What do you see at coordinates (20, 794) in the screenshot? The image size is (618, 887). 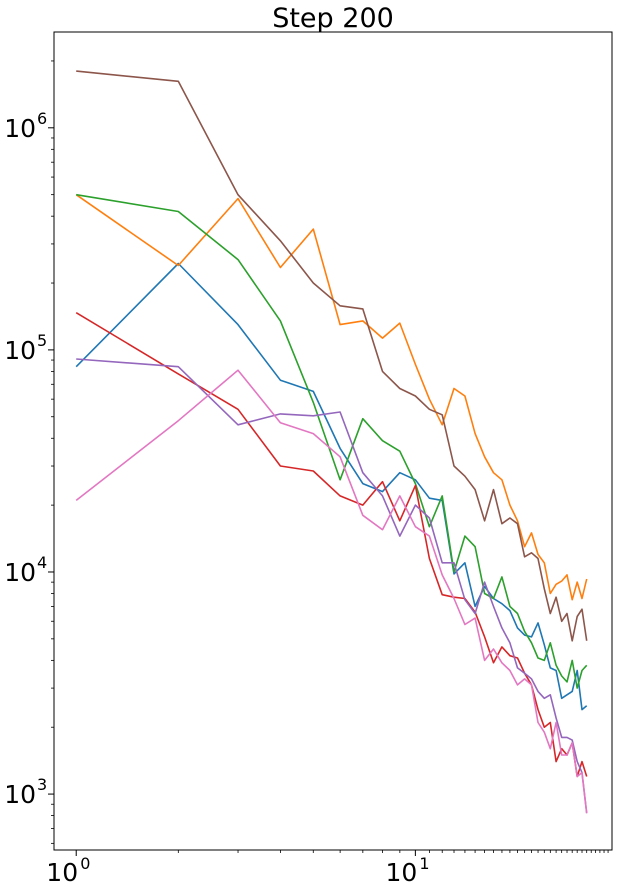 I see `y-tick-label-1: 10` at bounding box center [20, 794].